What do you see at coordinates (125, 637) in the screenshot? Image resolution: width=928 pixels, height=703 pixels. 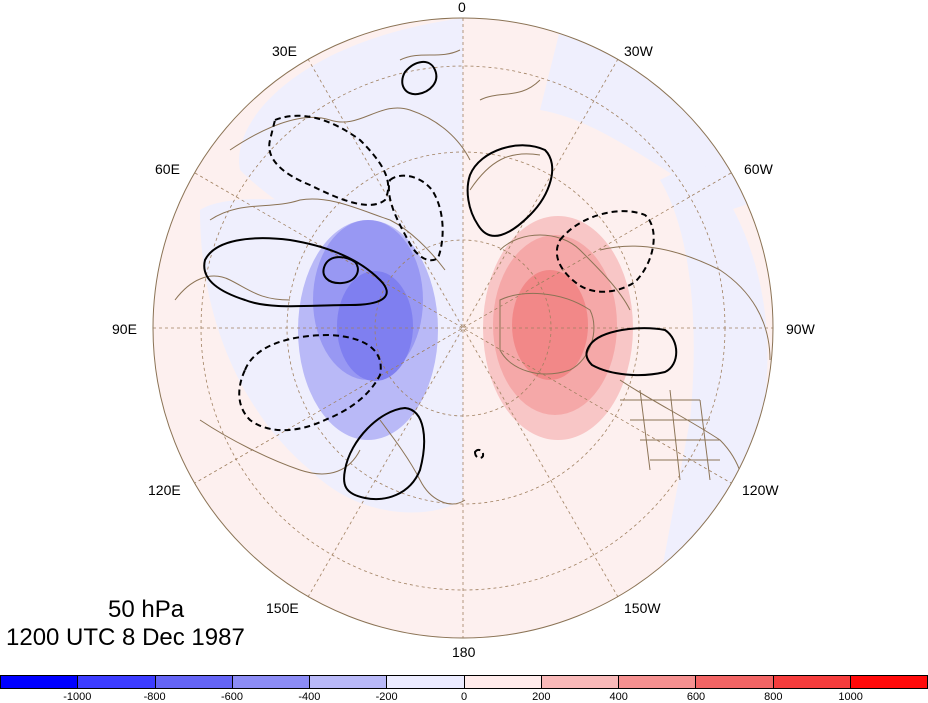 I see `valid-time-title: 1200 UTC 8 Dec 1987` at bounding box center [125, 637].